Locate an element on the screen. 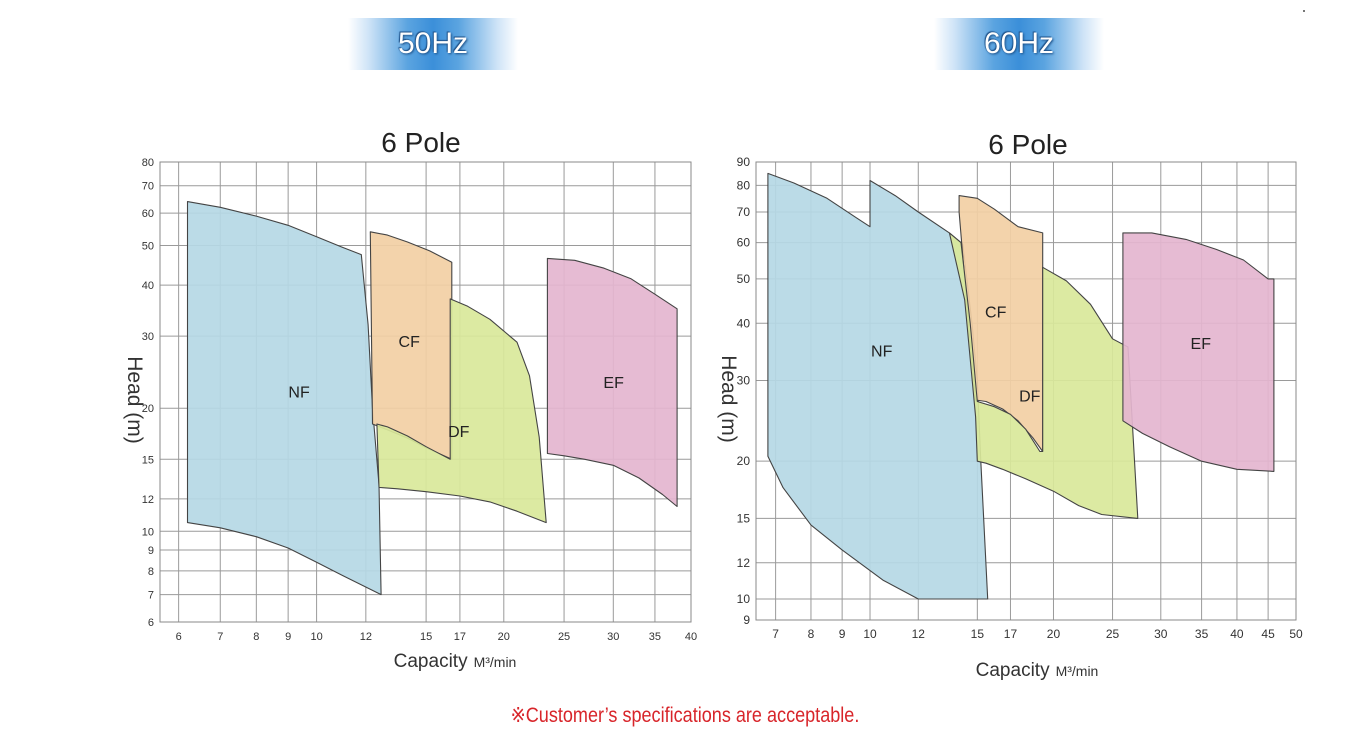 This screenshot has height=756, width=1370. y-tick-label: 8 is located at coordinates (151, 572).